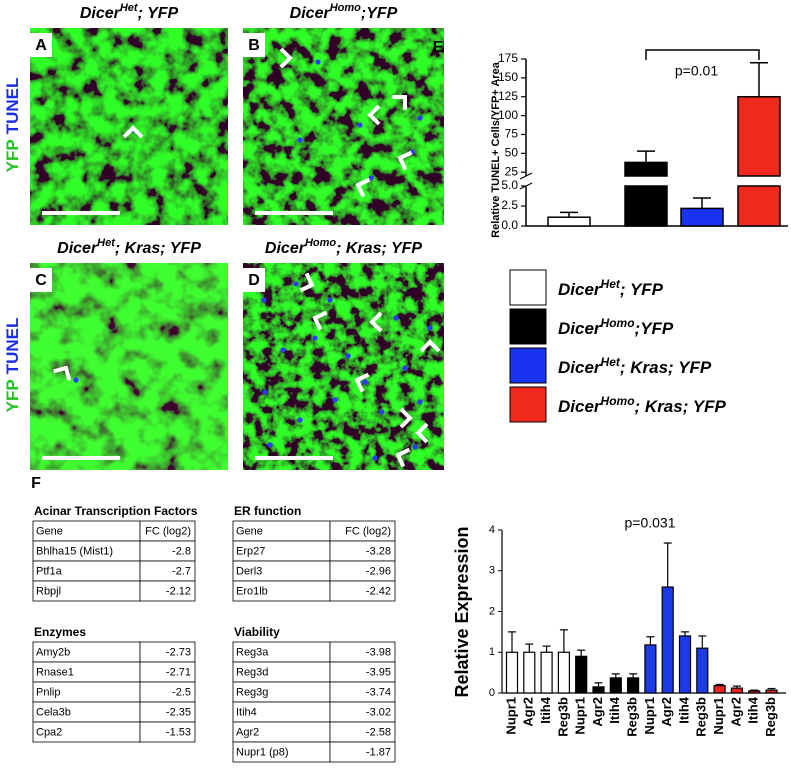 The image size is (791, 770). Describe the element at coordinates (178, 652) in the screenshot. I see `table-text: -2.73` at that location.